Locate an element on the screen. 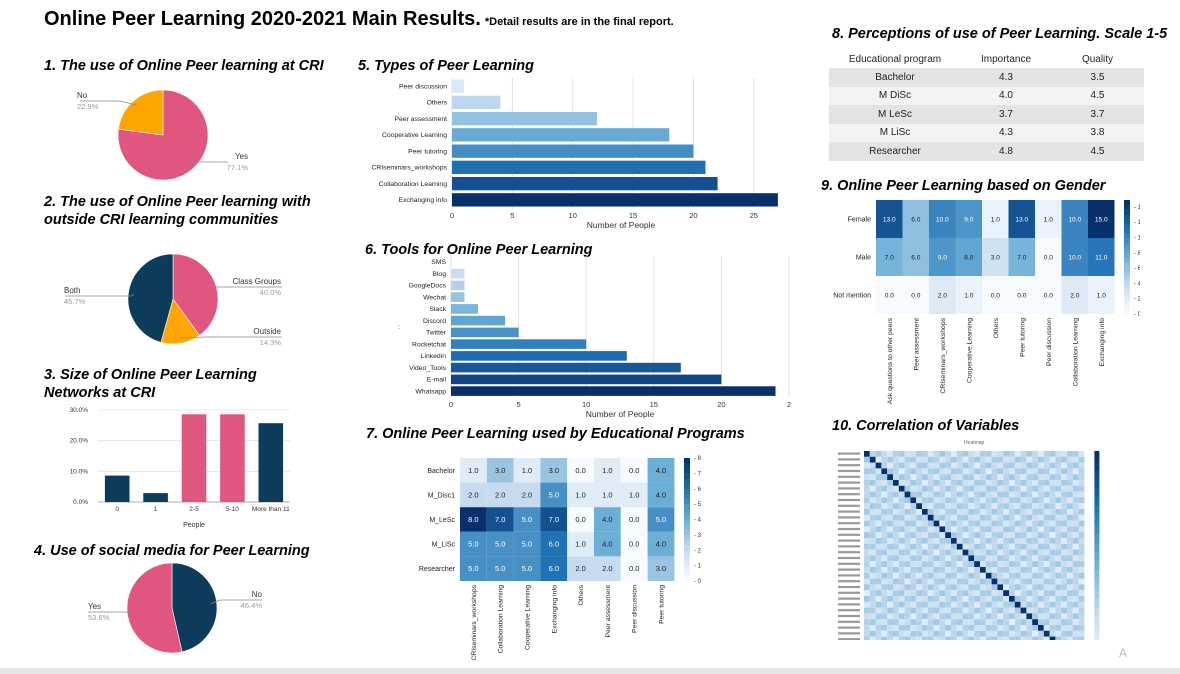  y-tick-label: Cooperative Learning is located at coordinates (414, 135).